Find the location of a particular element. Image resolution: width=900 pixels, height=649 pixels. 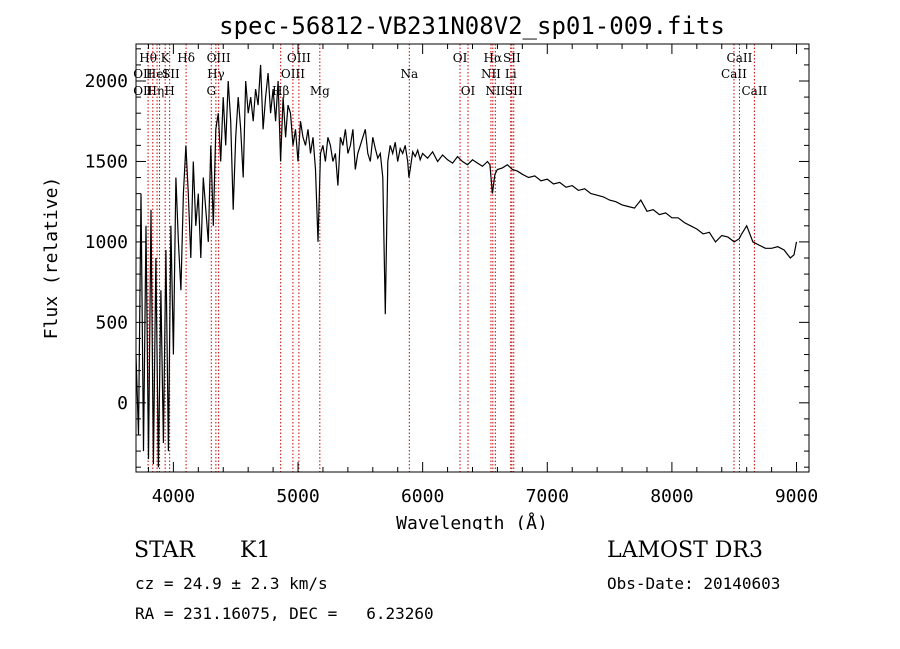

survey-name: LAMOST DR3 is located at coordinates (685, 550).